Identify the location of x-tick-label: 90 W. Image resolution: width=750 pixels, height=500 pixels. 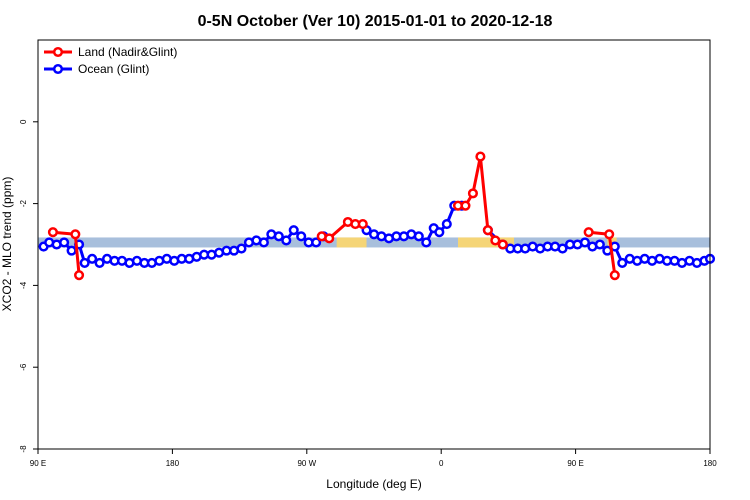
(306, 463).